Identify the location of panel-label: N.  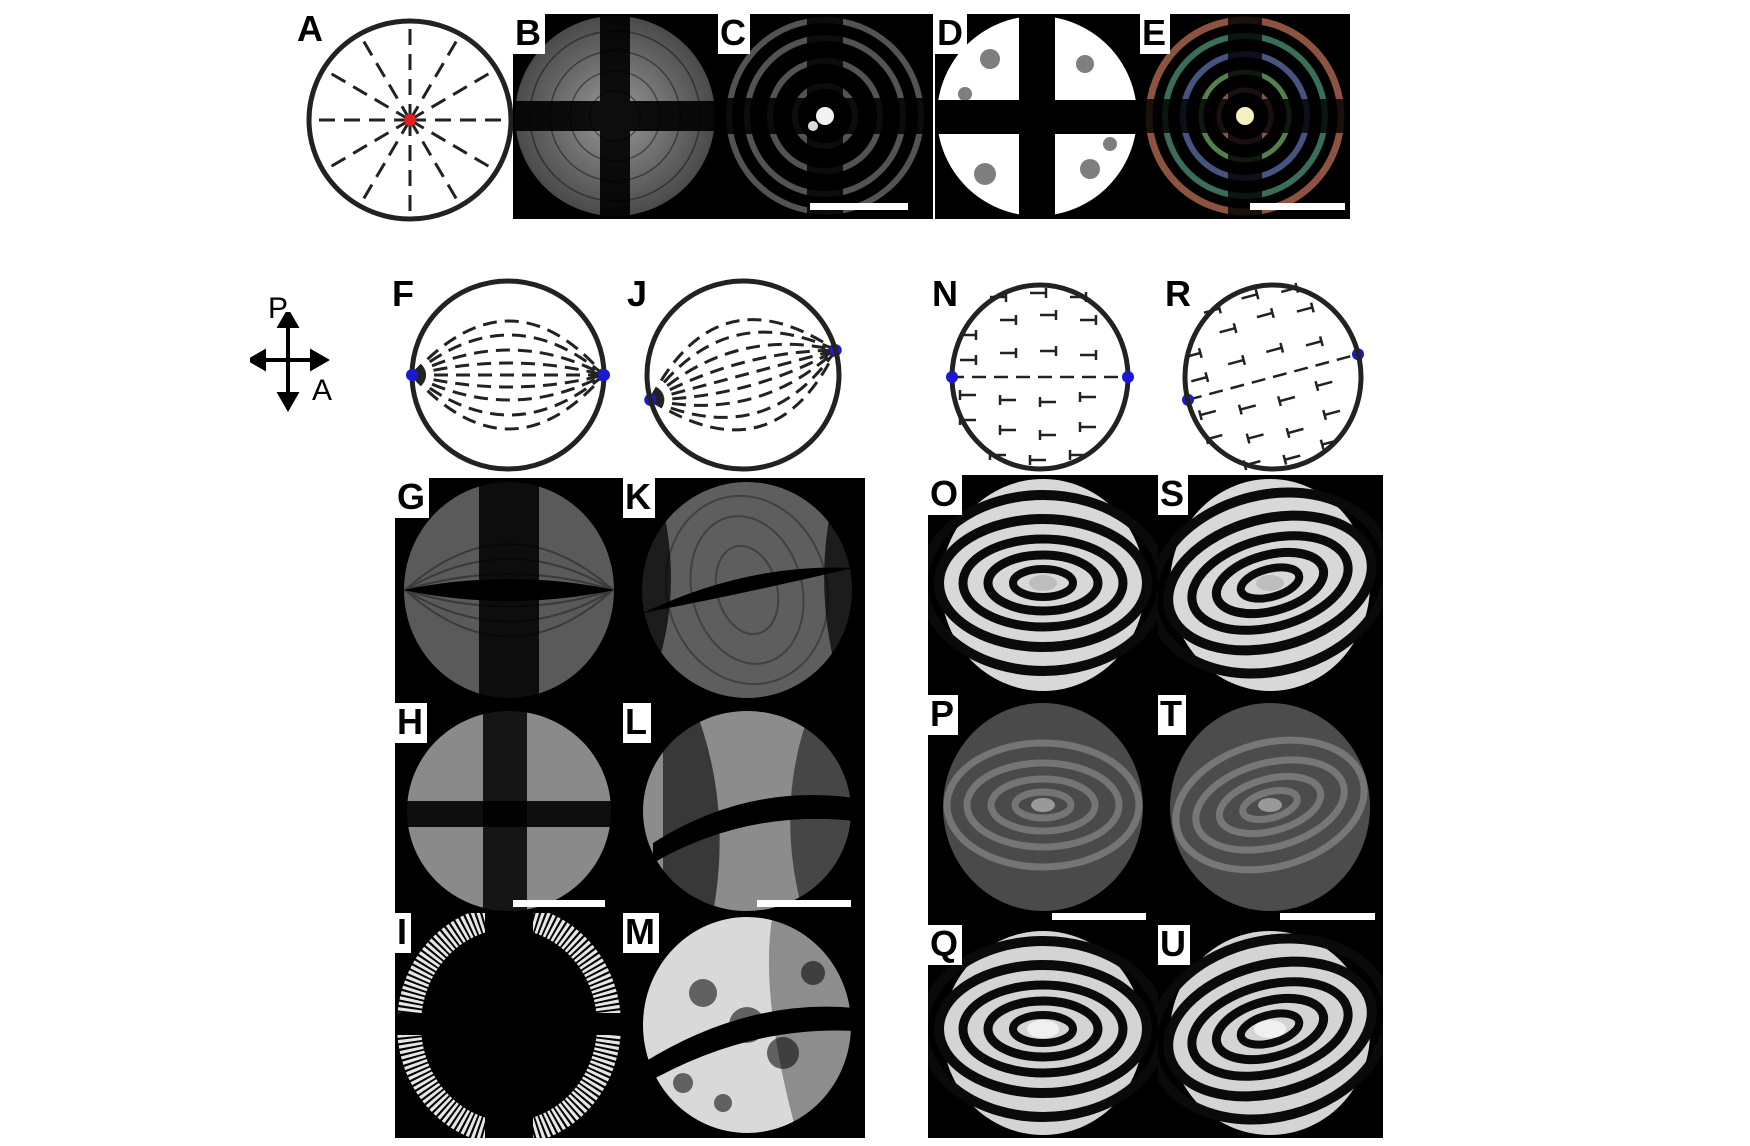
(945, 293).